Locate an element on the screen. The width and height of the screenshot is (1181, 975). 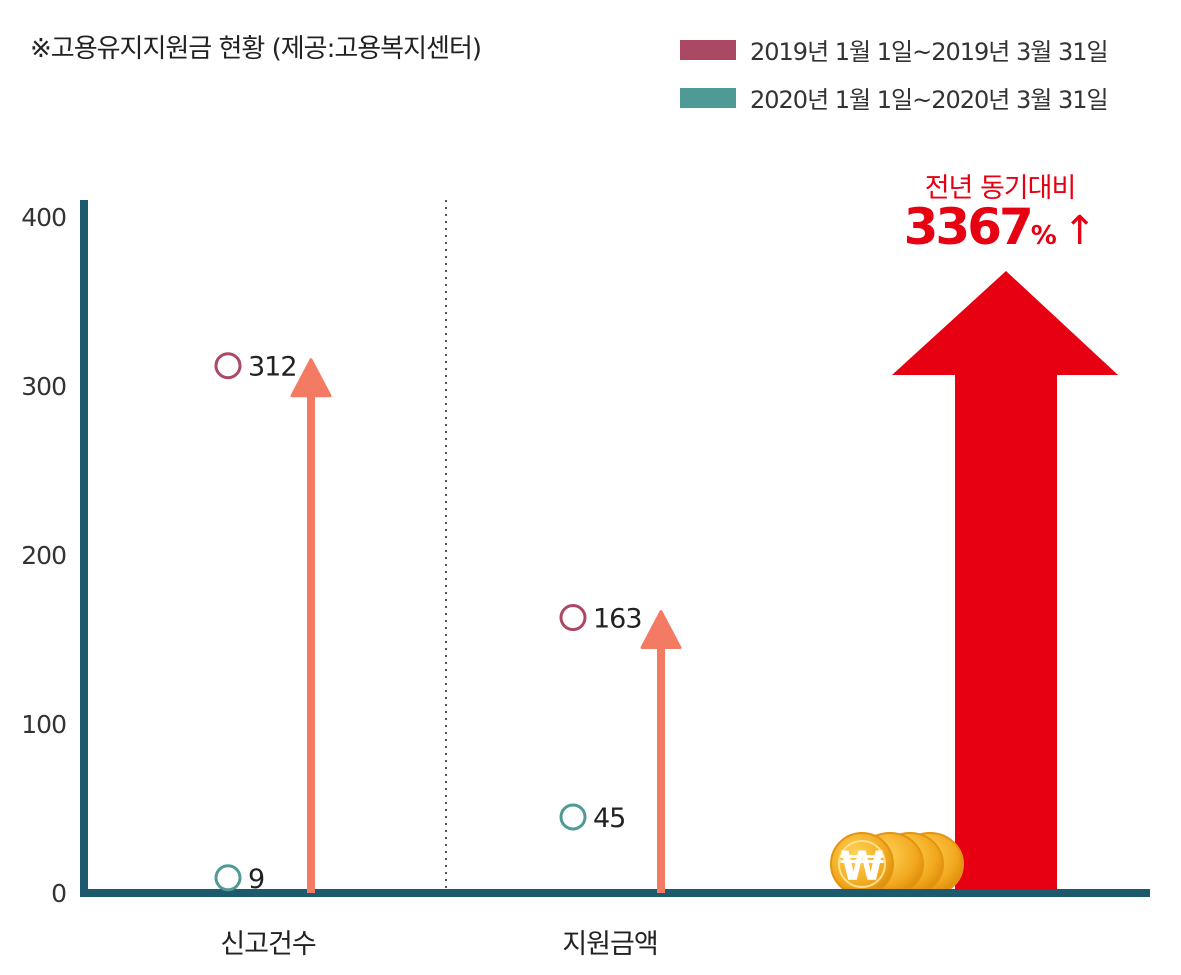
chart-title: ※고용유지지원금 현황 (제공:고용복지센터) is located at coordinates (256, 49).